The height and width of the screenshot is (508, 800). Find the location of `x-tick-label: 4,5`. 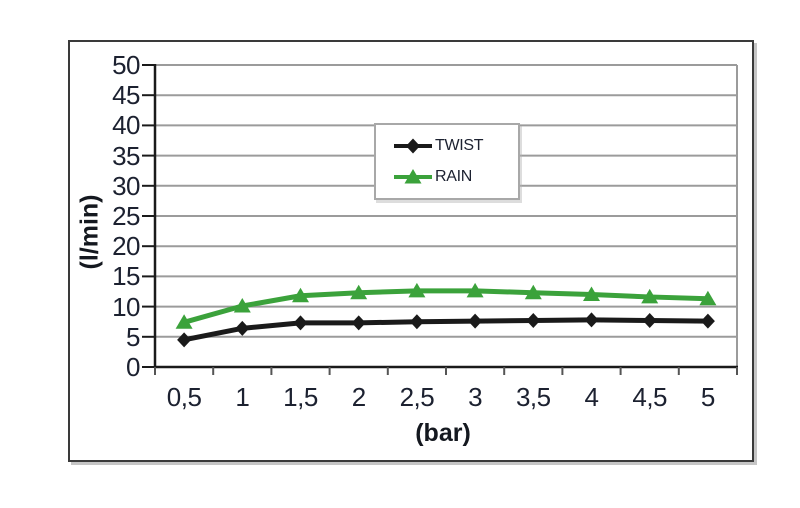

x-tick-label: 4,5 is located at coordinates (650, 397).